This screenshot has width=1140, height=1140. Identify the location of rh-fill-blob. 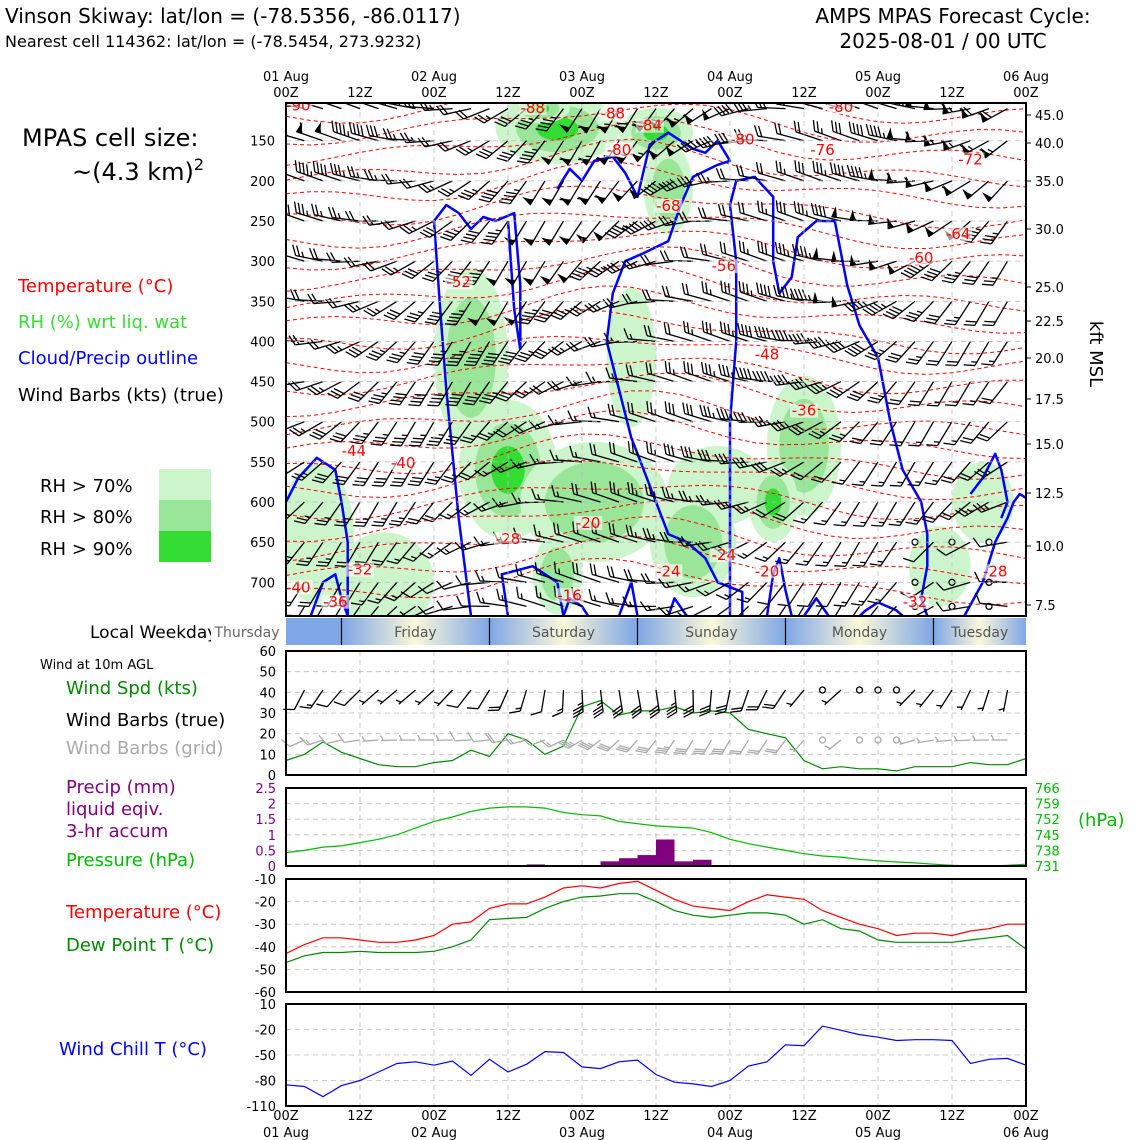
(320, 534).